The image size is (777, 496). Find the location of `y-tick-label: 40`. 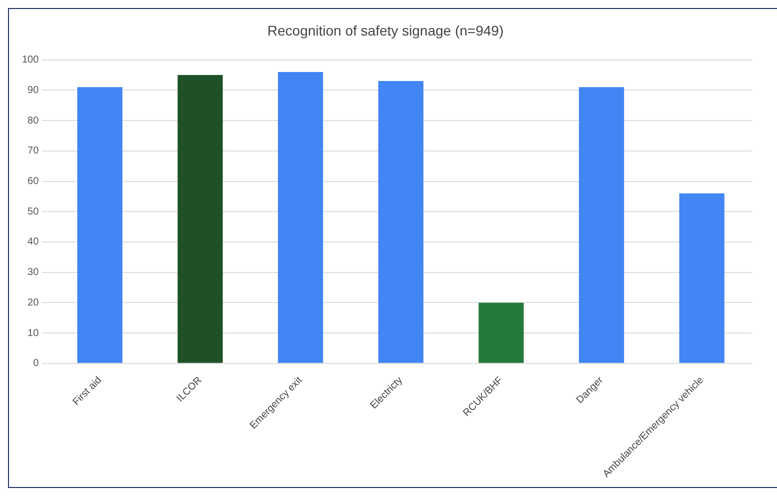

y-tick-label: 40 is located at coordinates (34, 242).